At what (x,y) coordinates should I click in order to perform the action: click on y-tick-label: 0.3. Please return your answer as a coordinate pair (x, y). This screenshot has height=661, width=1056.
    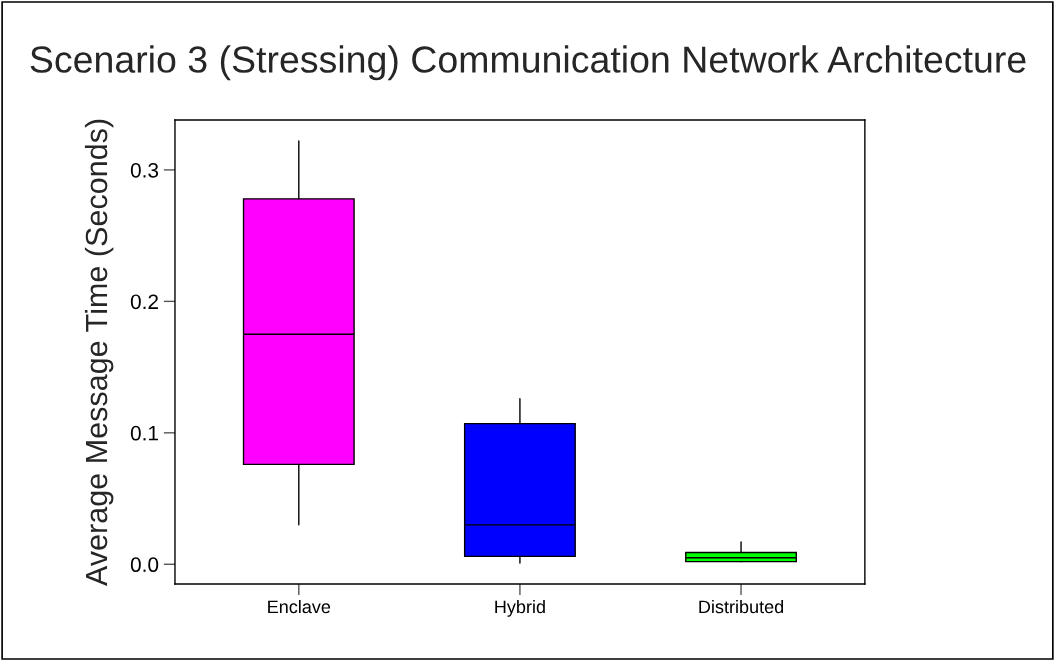
    Looking at the image, I should click on (144, 170).